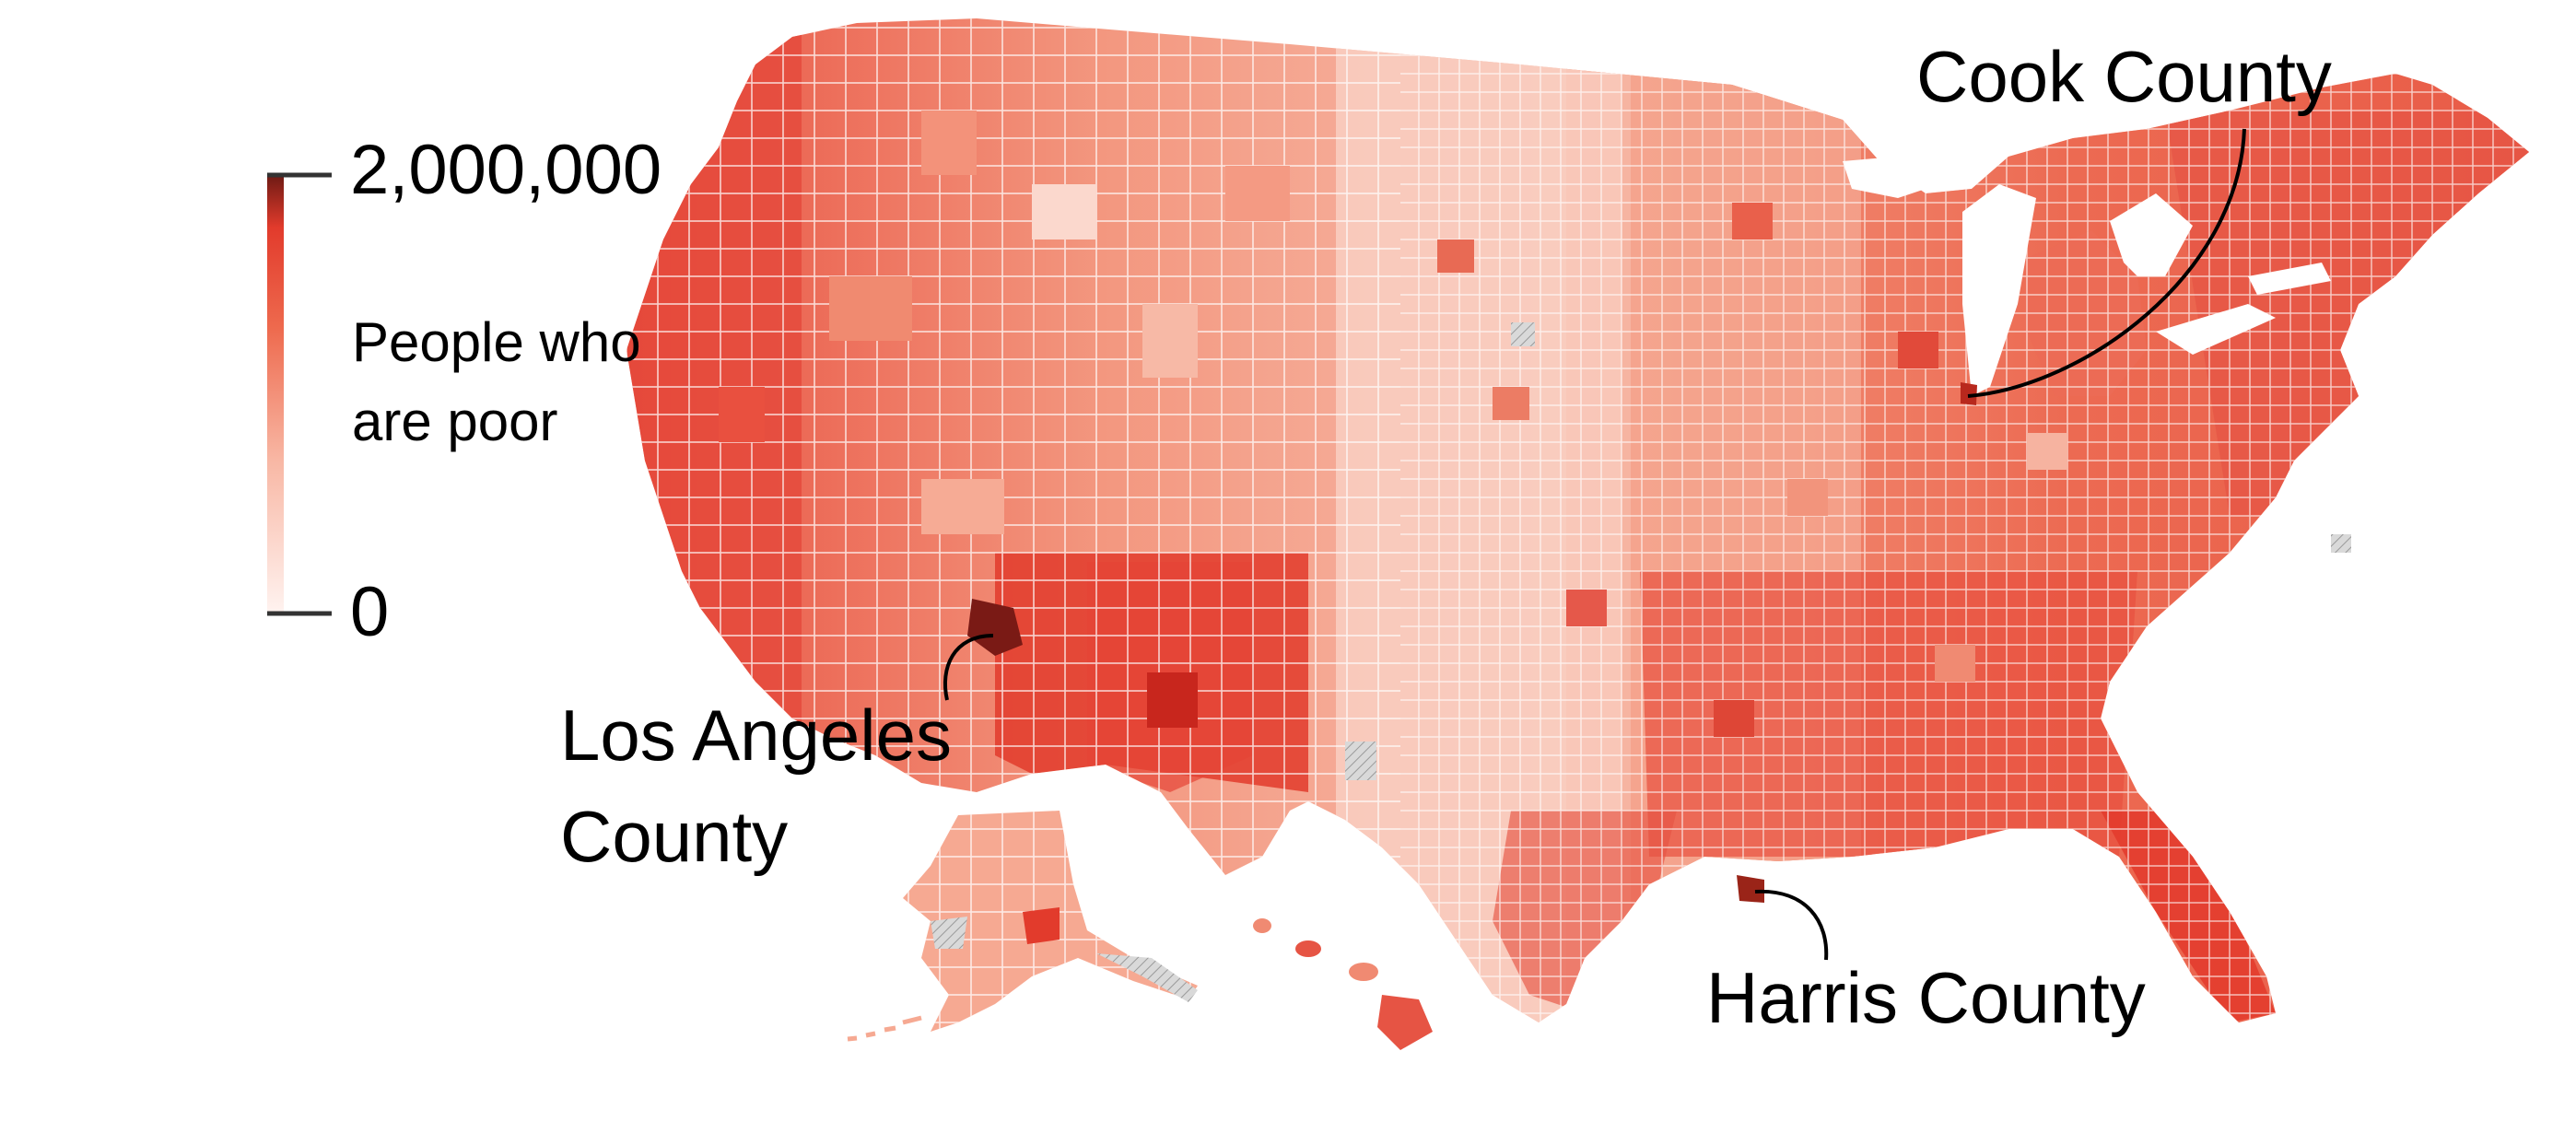 This screenshot has height=1133, width=2576. What do you see at coordinates (756, 735) in the screenshot?
I see `la-county-label-line1: Los Angeles` at bounding box center [756, 735].